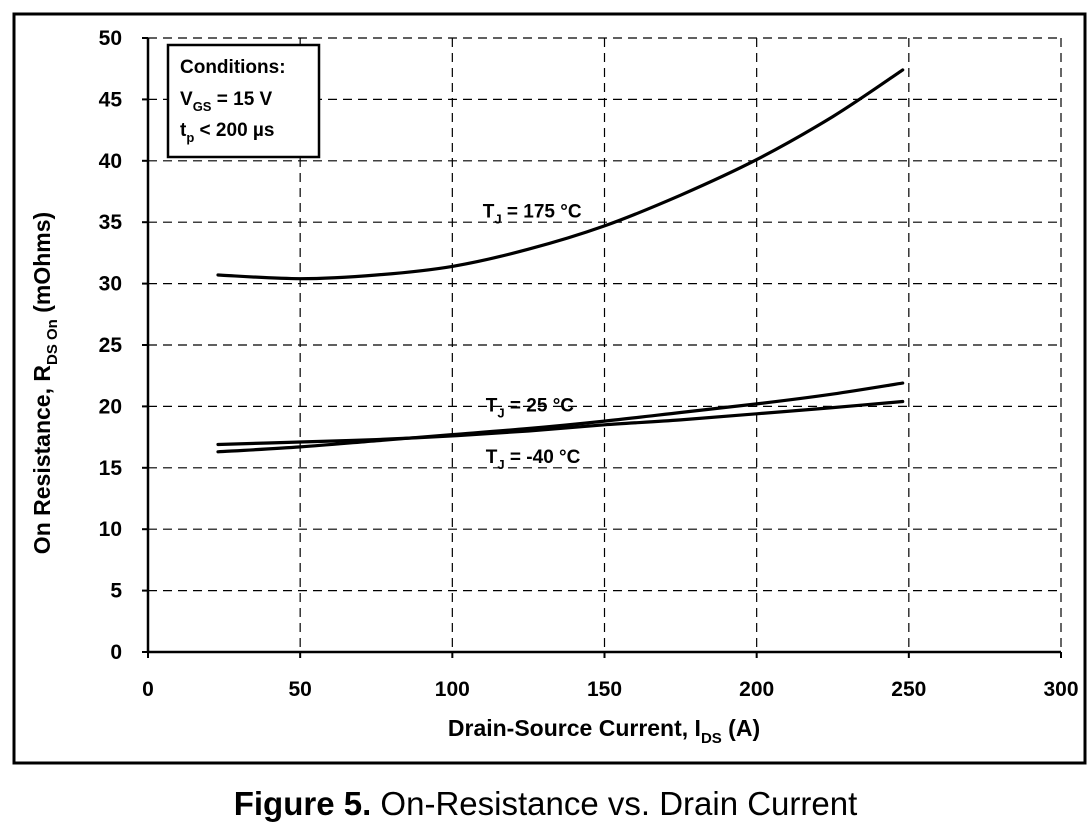 The image size is (1091, 830). Describe the element at coordinates (299, 689) in the screenshot. I see `x-tick-label: 50` at that location.